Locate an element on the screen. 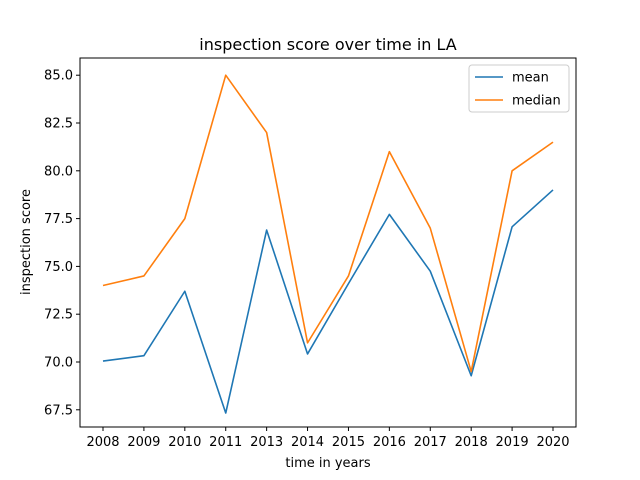 Image resolution: width=640 pixels, height=480 pixels. y-tick-label: 85.0 is located at coordinates (58, 76).